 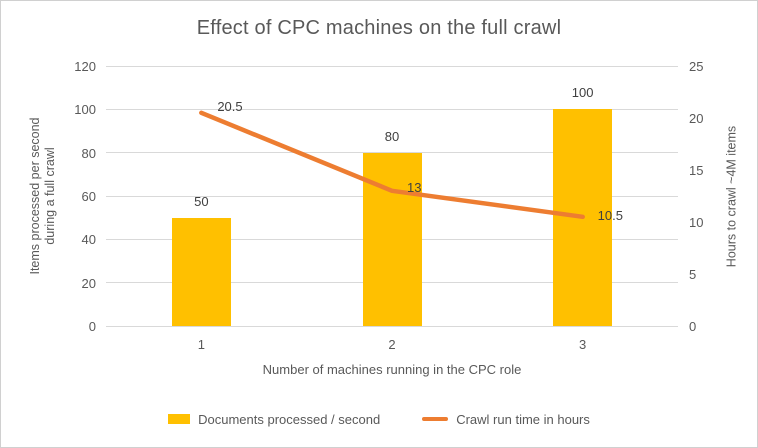 I want to click on chart-title: Effect of CPC machines on the full crawl, so click(x=379, y=28).